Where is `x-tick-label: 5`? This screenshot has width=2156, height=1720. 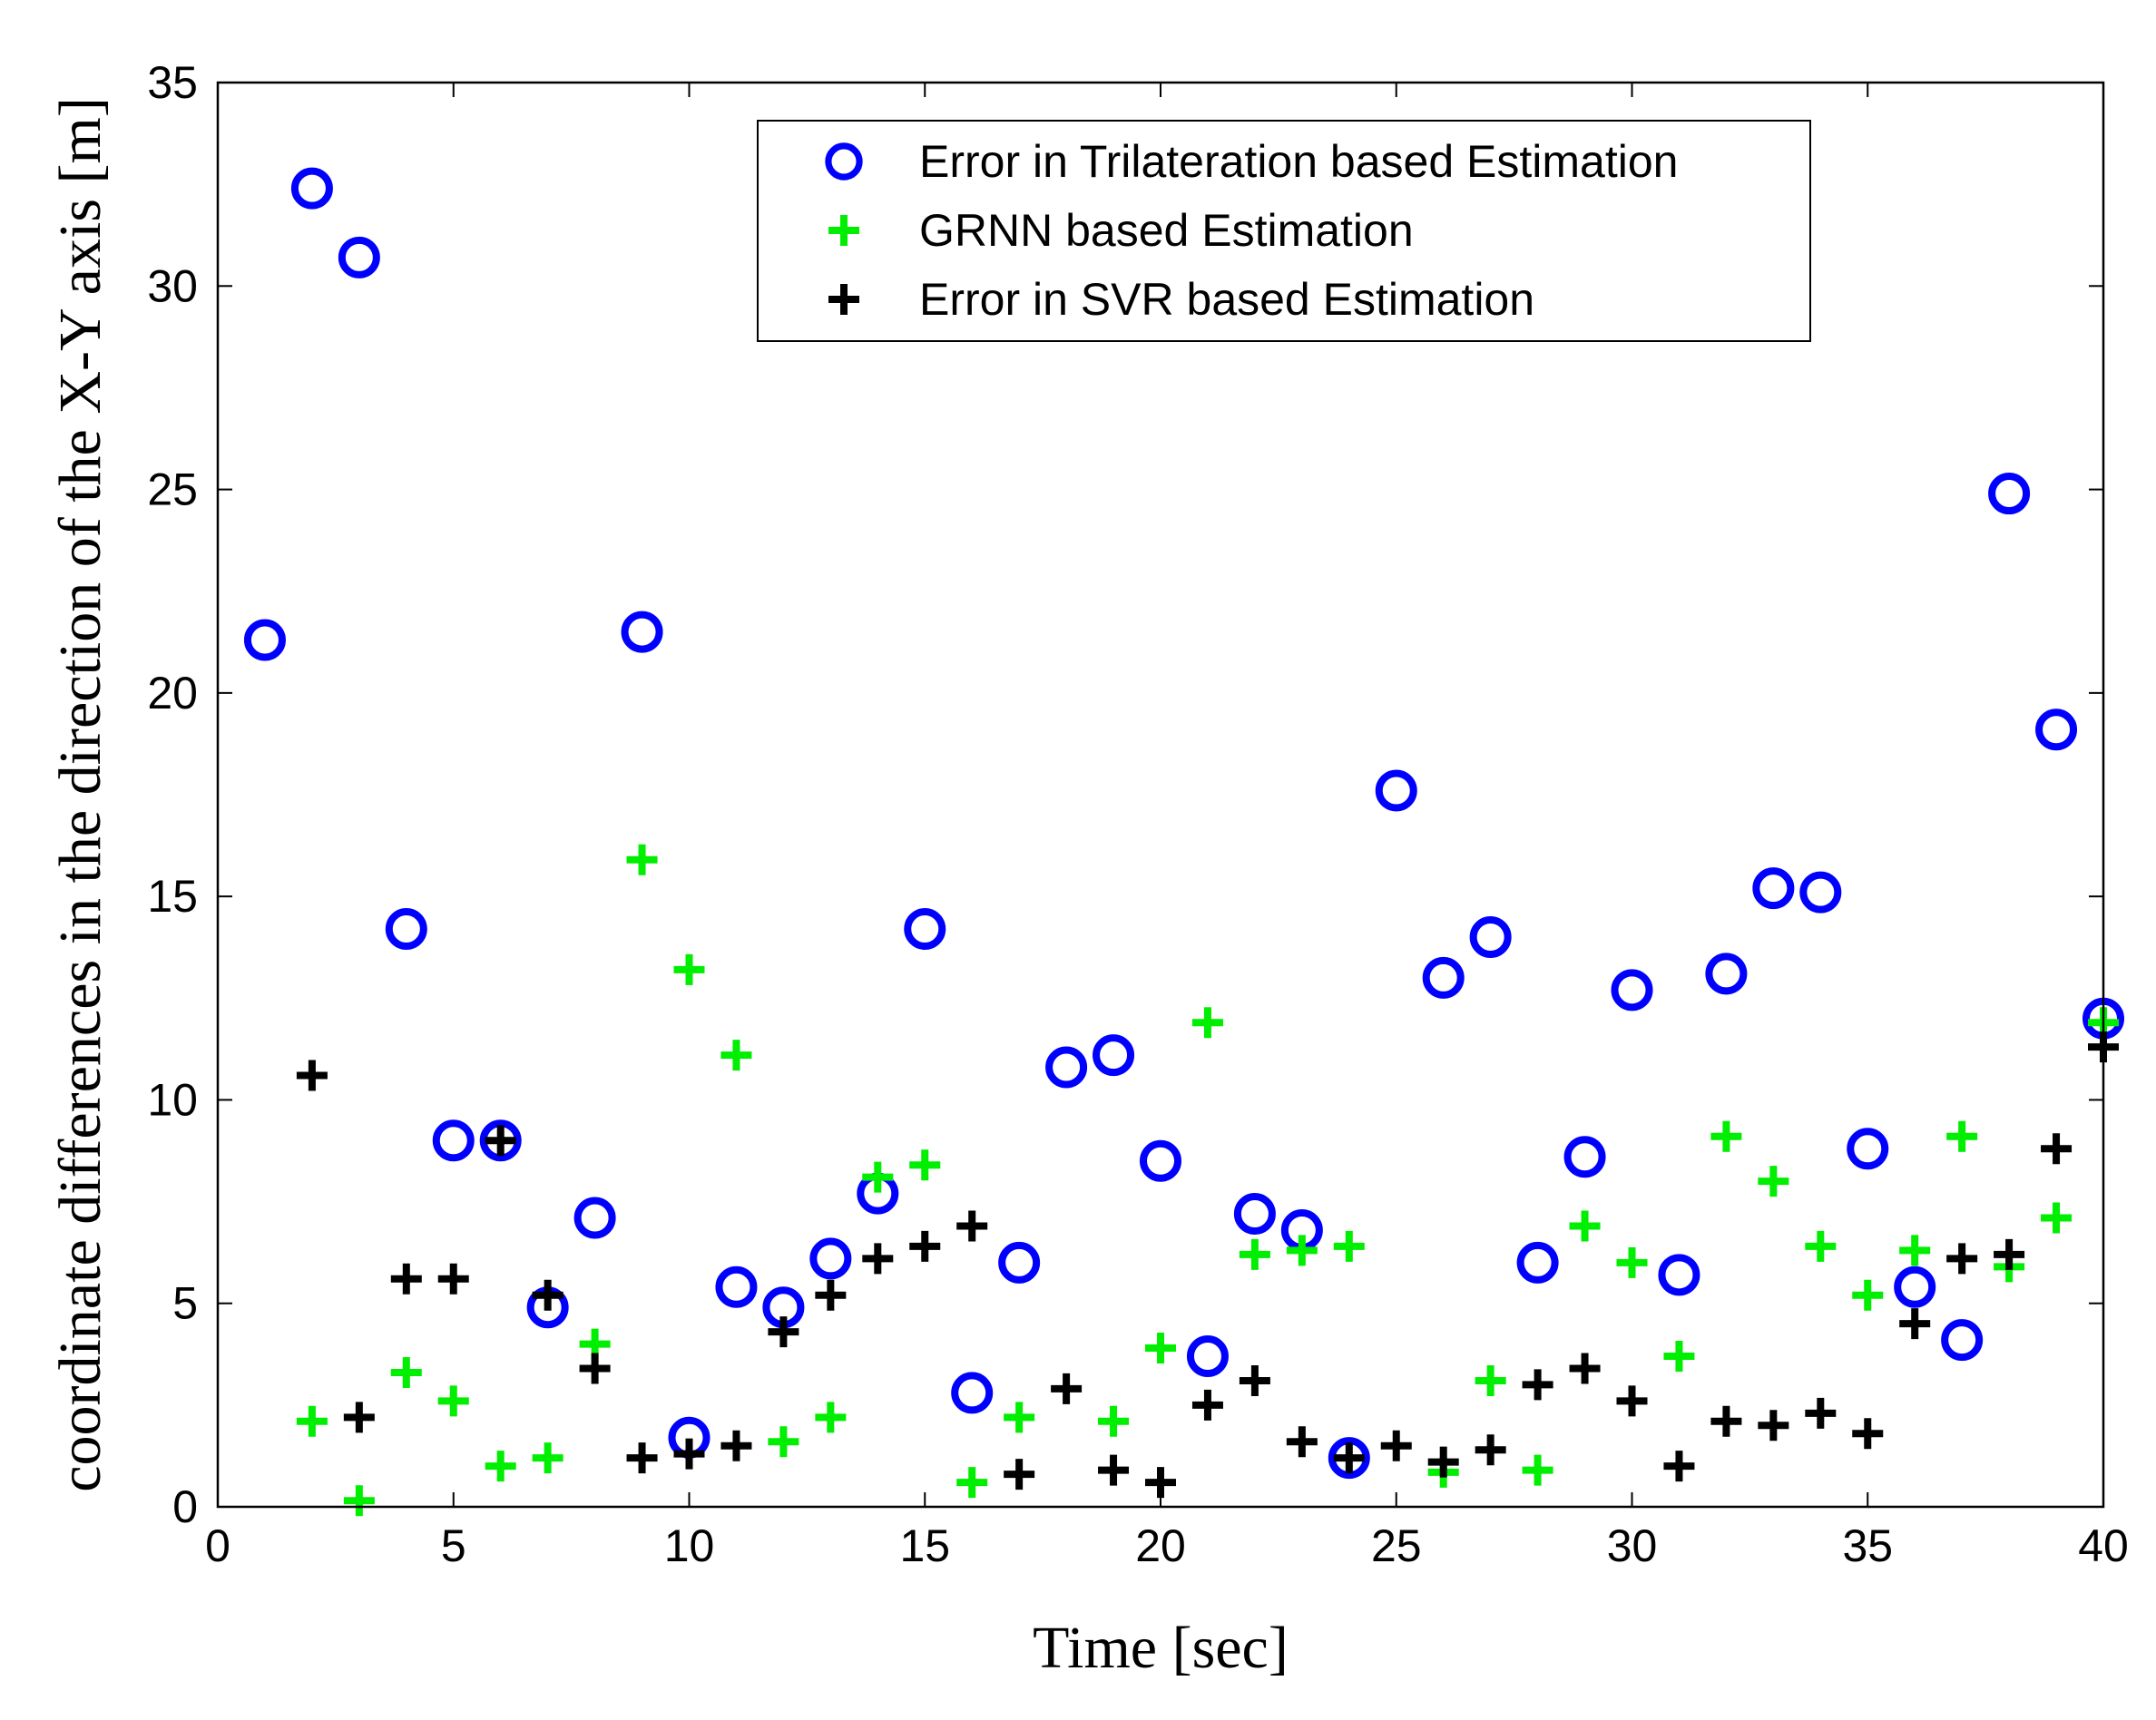
x-tick-label: 5 is located at coordinates (453, 1545).